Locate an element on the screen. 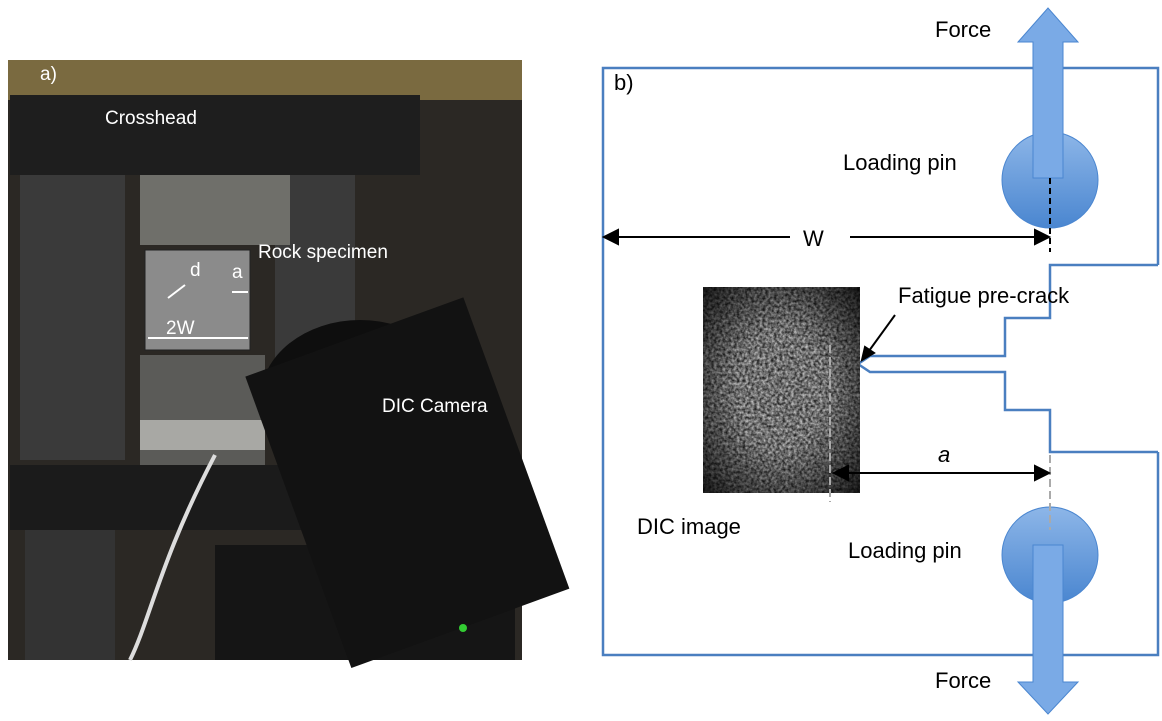 Image resolution: width=1162 pixels, height=721 pixels. crosshead-label: Crosshead is located at coordinates (151, 118).